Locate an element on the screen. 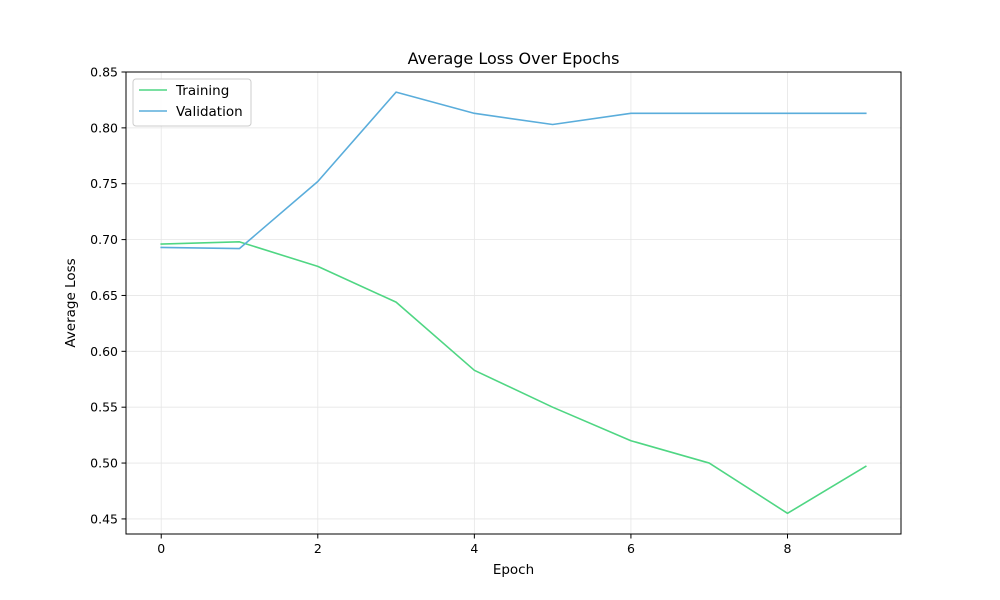 This screenshot has width=1000, height=600. y-axis-ticks: 0.45 0.50 0.55 0.60 0.65 0.70 0.75 0.80 0.85 is located at coordinates (108, 295).